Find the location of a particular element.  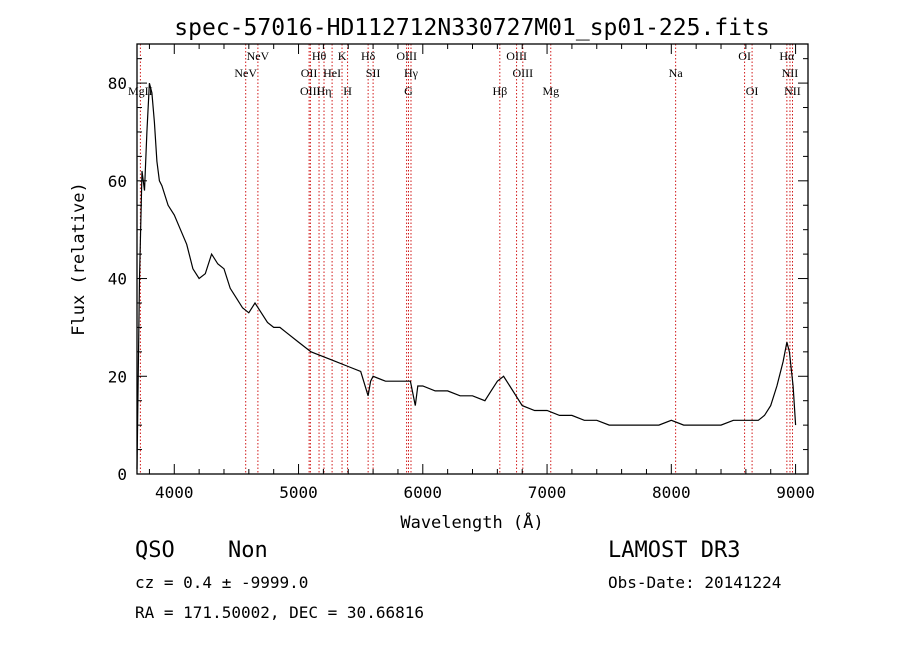

x-tick-label: 8000 is located at coordinates (671, 492).